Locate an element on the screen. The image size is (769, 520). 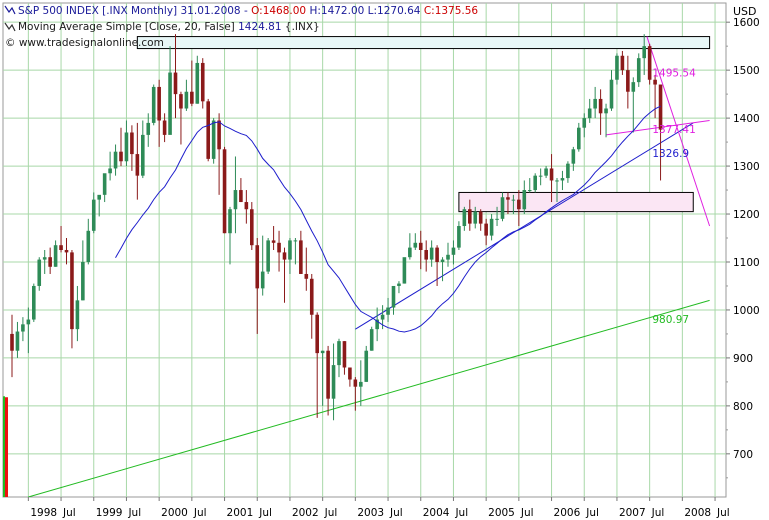
x-tick-label-6: 2001 is located at coordinates (240, 513).